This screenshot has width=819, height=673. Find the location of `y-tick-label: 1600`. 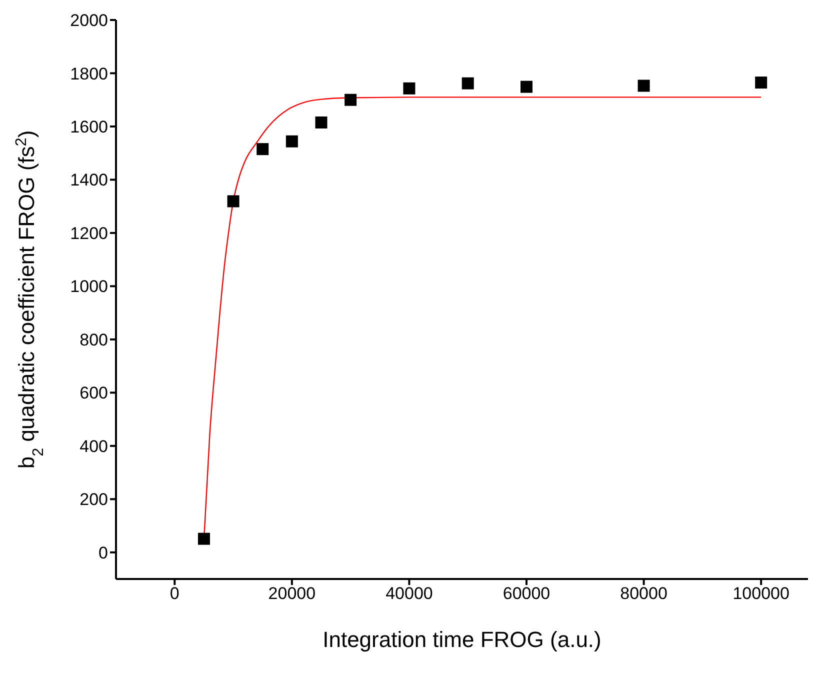

y-tick-label: 1600 is located at coordinates (89, 127).